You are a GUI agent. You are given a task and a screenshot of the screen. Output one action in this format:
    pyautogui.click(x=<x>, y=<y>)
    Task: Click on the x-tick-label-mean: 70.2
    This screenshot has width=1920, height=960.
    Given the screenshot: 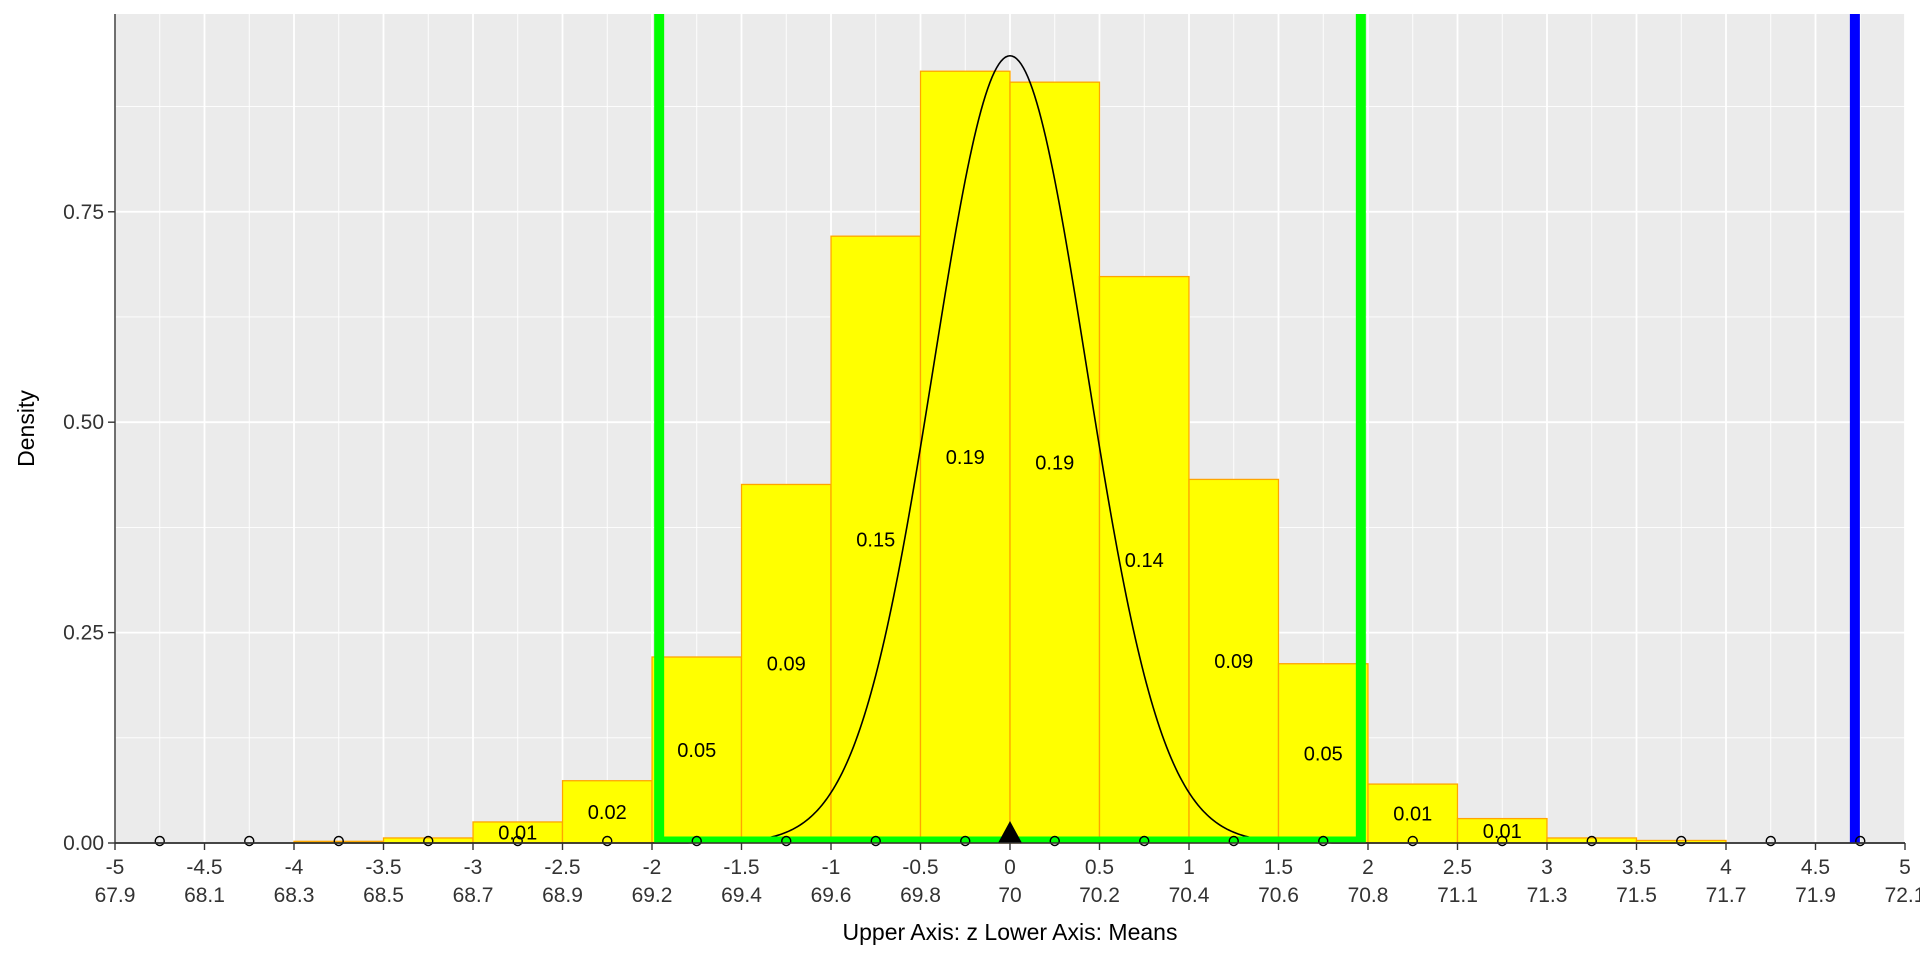 What is the action you would take?
    pyautogui.click(x=1099, y=895)
    